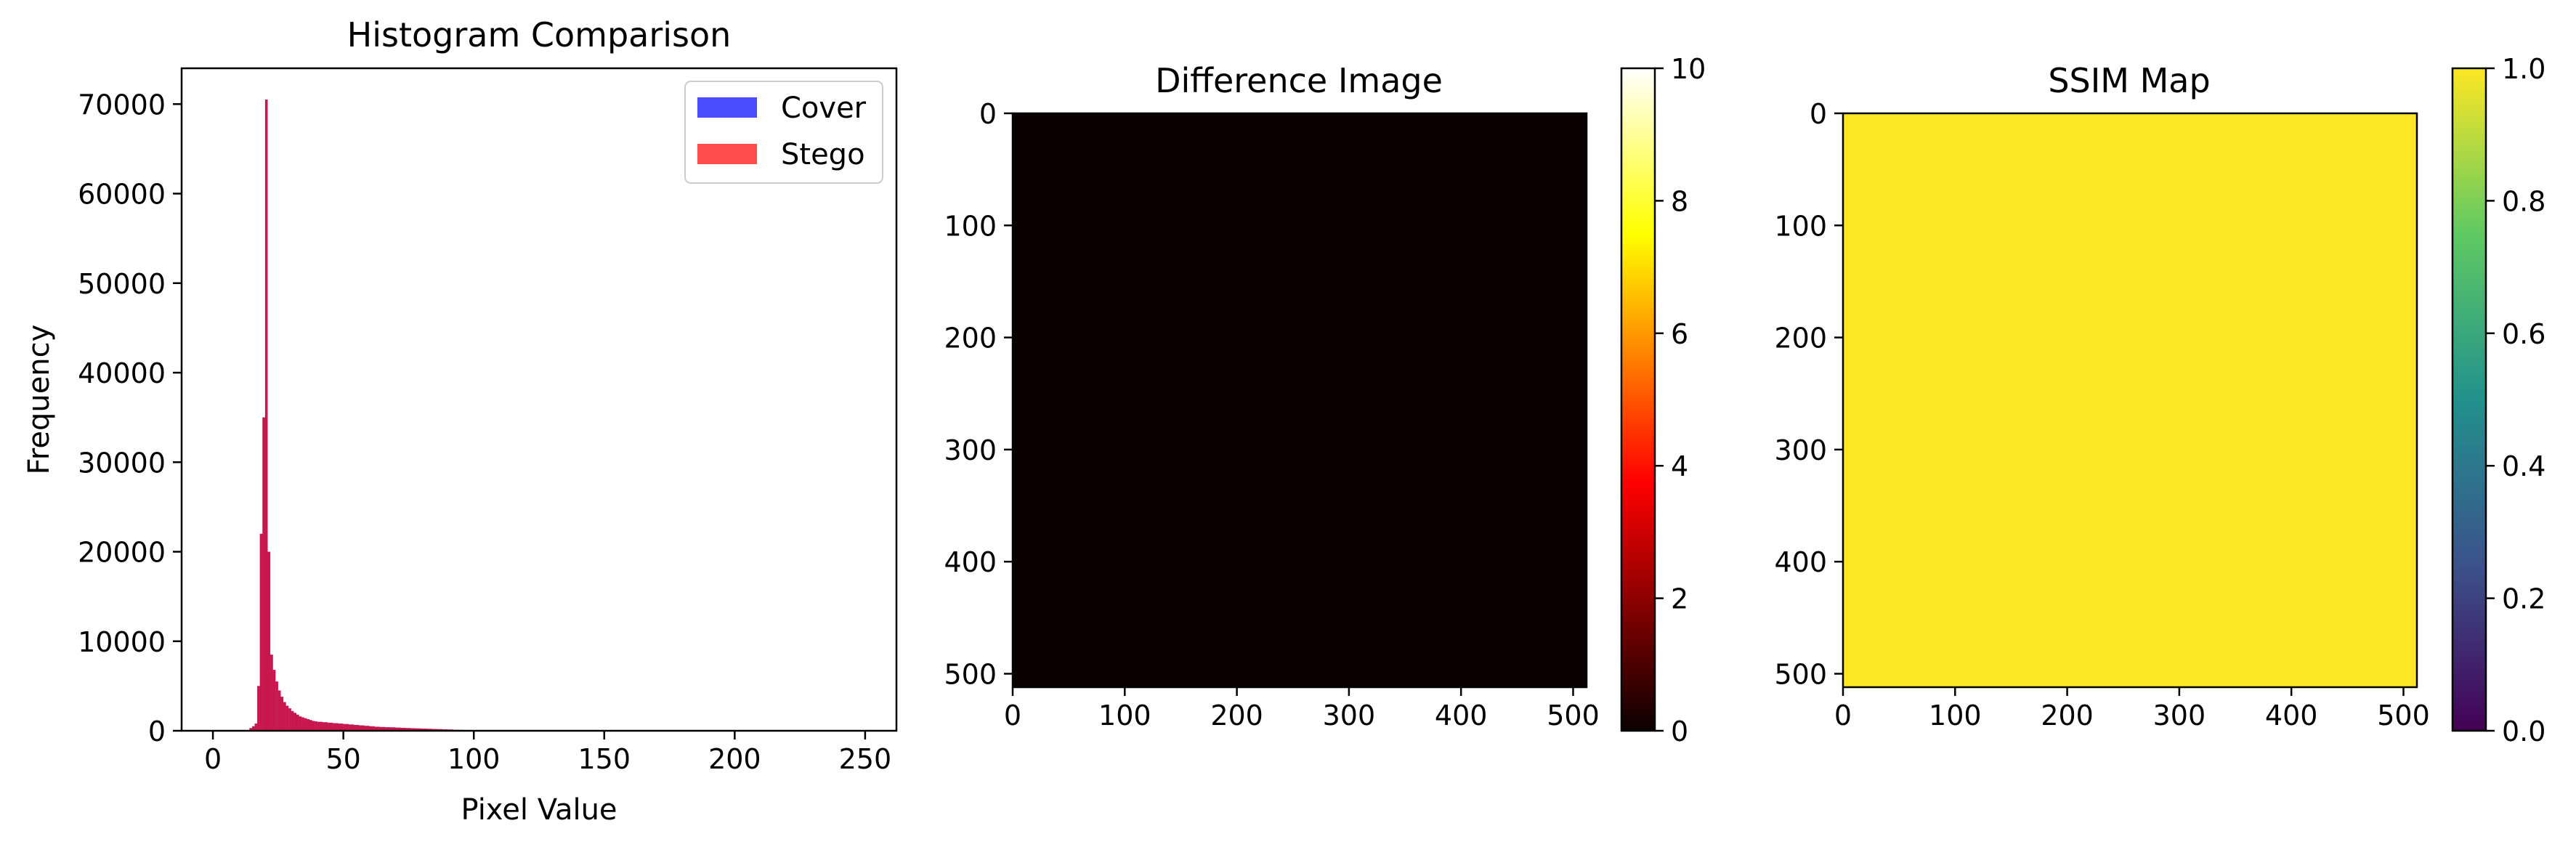 The height and width of the screenshot is (847, 2576). Describe the element at coordinates (1688, 69) in the screenshot. I see `colorbar-tick-label: 10` at that location.